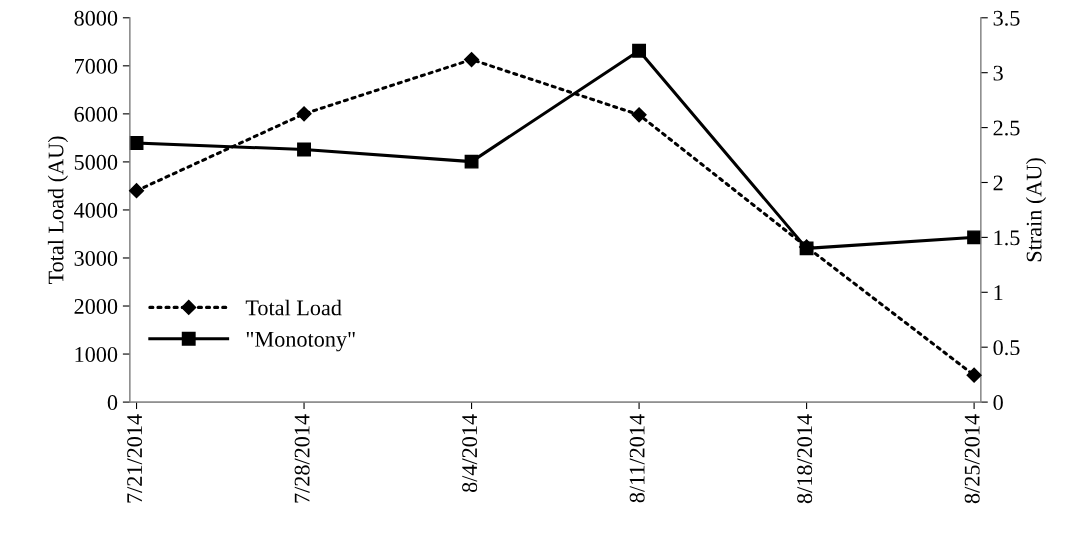  What do you see at coordinates (135, 458) in the screenshot?
I see `x-tick-label: 7/21/2014` at bounding box center [135, 458].